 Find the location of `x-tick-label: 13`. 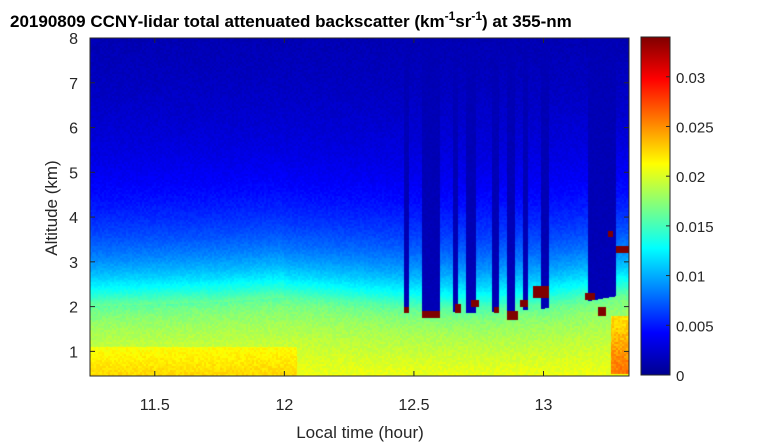

x-tick-label: 13 is located at coordinates (544, 405).